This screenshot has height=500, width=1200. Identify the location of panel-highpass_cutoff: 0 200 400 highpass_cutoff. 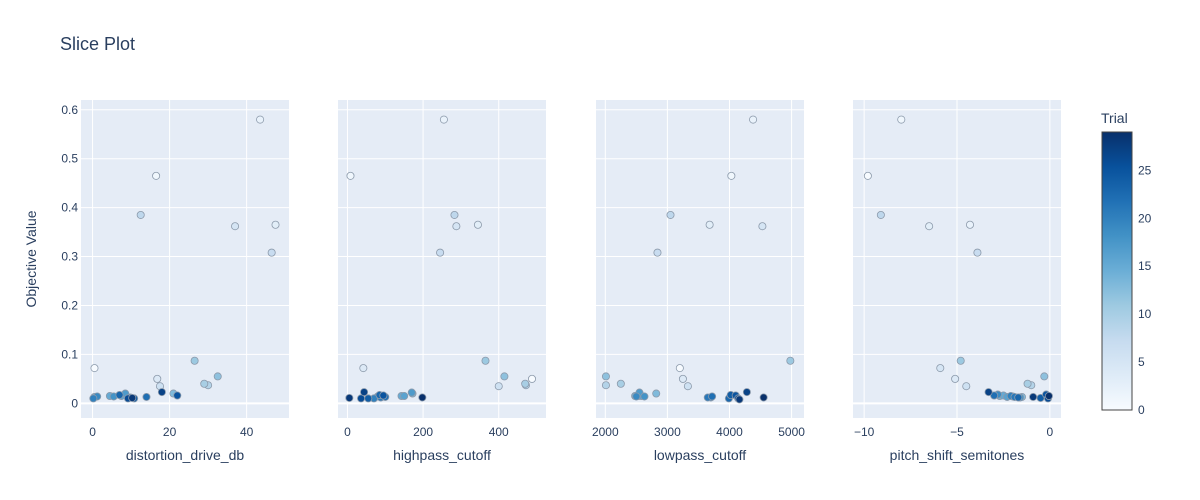
(442, 281).